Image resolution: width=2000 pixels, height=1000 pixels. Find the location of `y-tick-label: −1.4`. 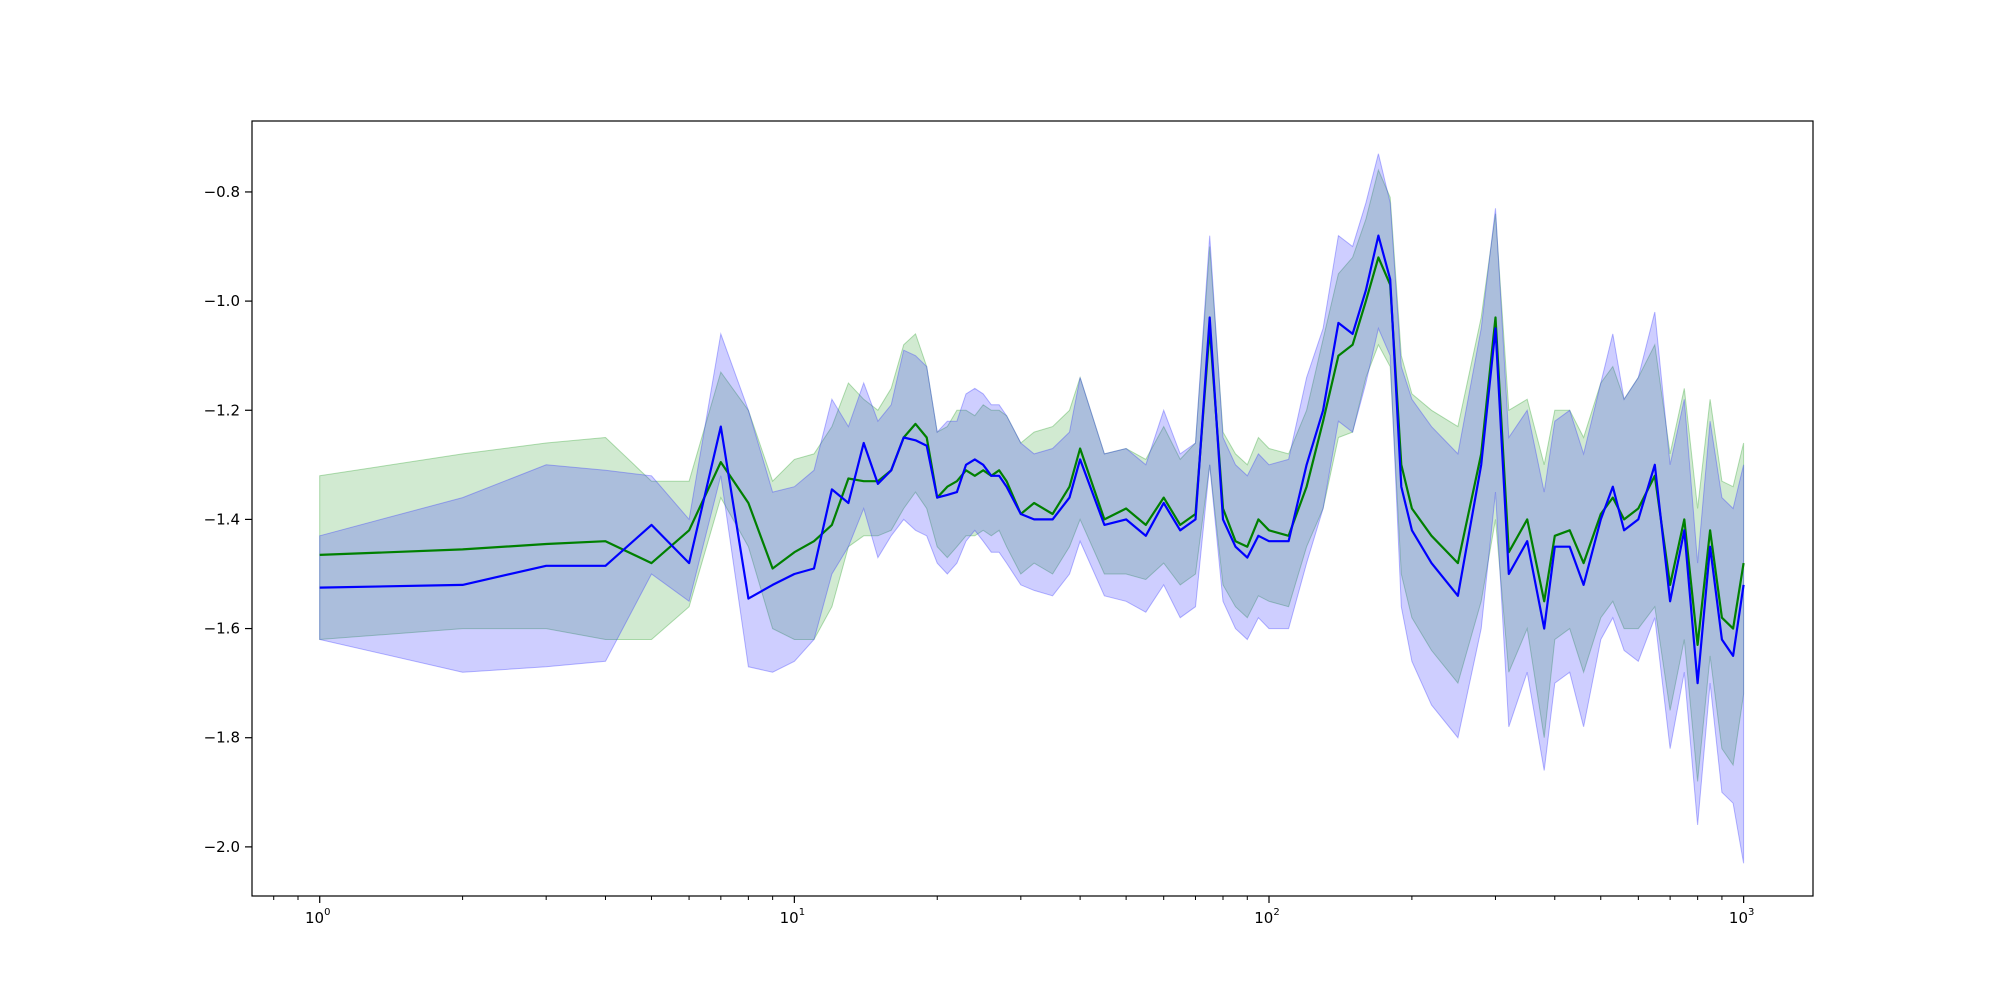

y-tick-label: −1.4 is located at coordinates (222, 519).